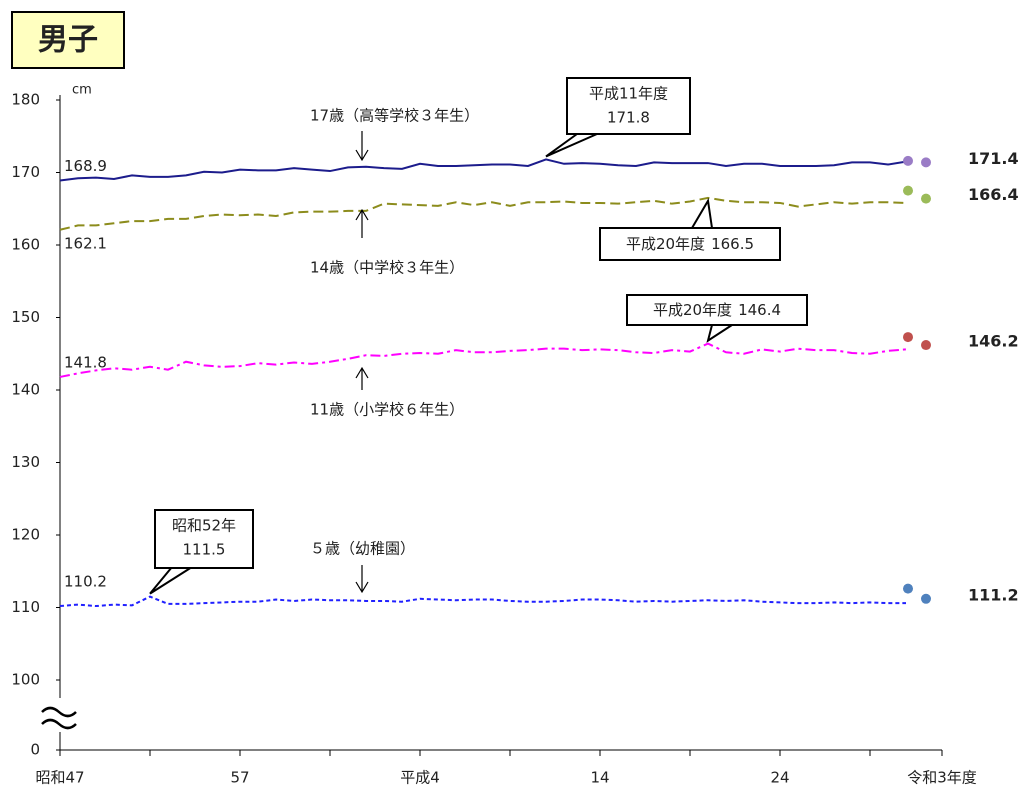 The height and width of the screenshot is (789, 1024). I want to click on y-tick-label: 150, so click(25, 317).